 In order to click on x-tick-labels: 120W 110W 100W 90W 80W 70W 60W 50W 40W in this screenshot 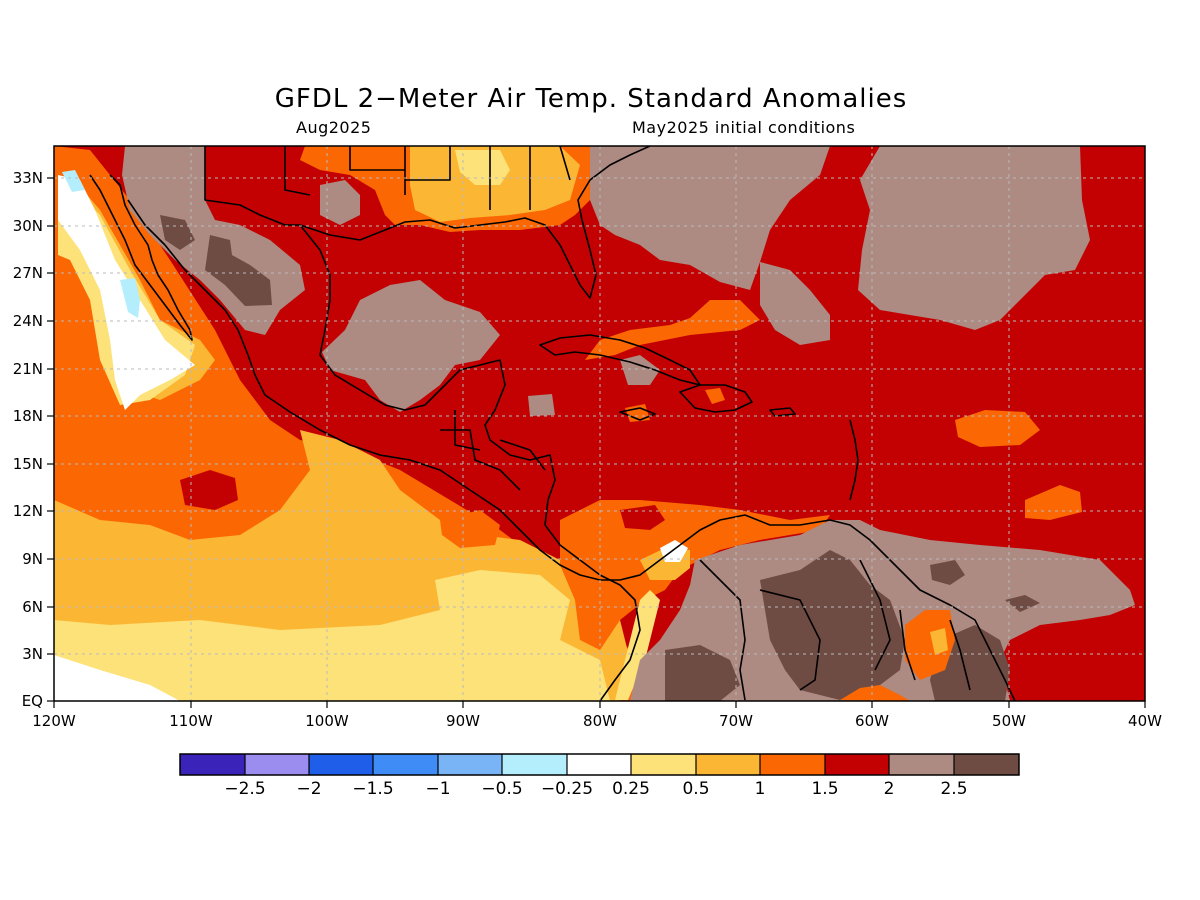, I will do `click(597, 721)`.